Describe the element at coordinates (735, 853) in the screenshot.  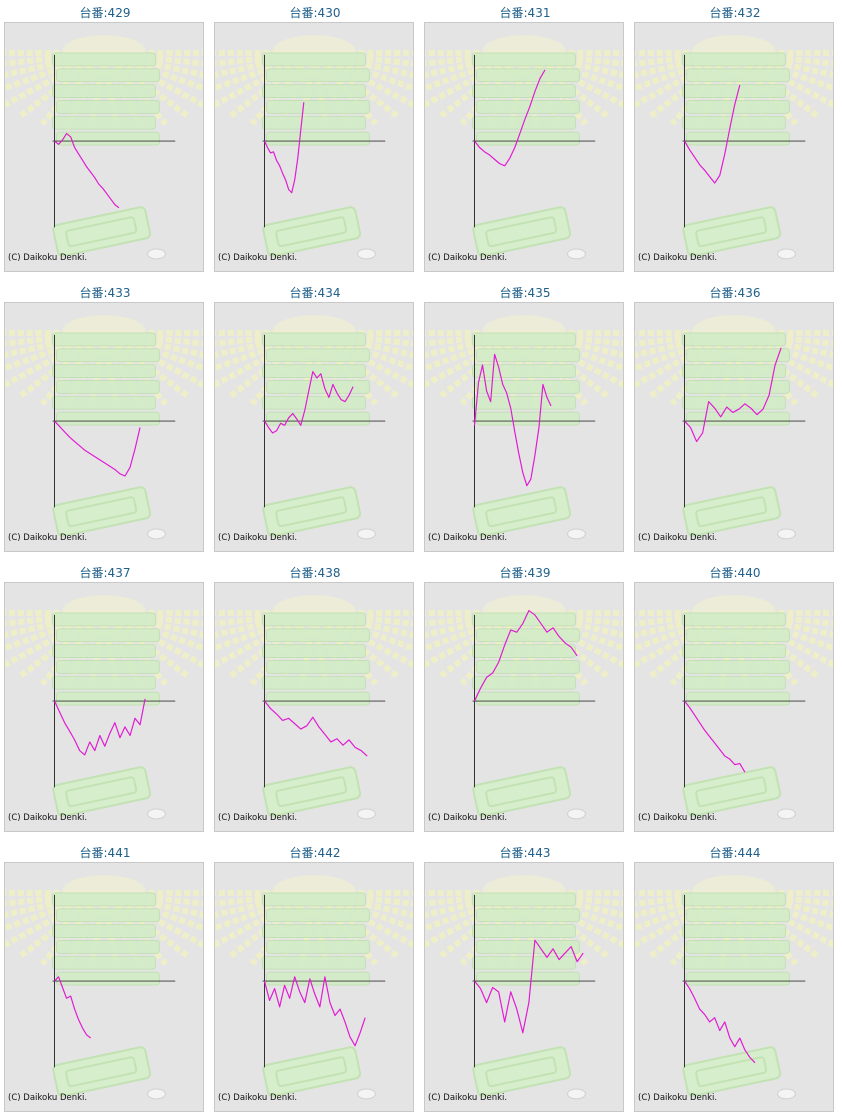
I see `machine-number-label: 台番:444` at that location.